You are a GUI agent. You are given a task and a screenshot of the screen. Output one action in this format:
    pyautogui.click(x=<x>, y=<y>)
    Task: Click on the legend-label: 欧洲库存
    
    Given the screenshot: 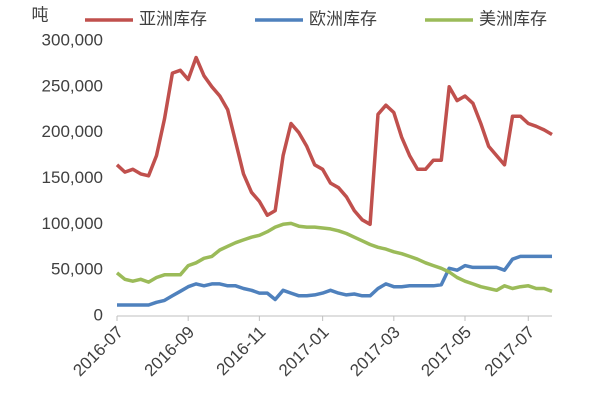 What is the action you would take?
    pyautogui.click(x=343, y=18)
    